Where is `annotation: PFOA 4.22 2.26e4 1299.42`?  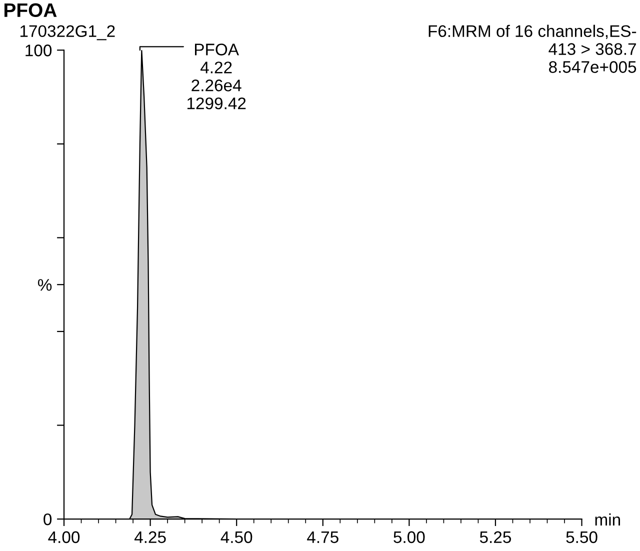 annotation: PFOA 4.22 2.26e4 1299.42 is located at coordinates (216, 77).